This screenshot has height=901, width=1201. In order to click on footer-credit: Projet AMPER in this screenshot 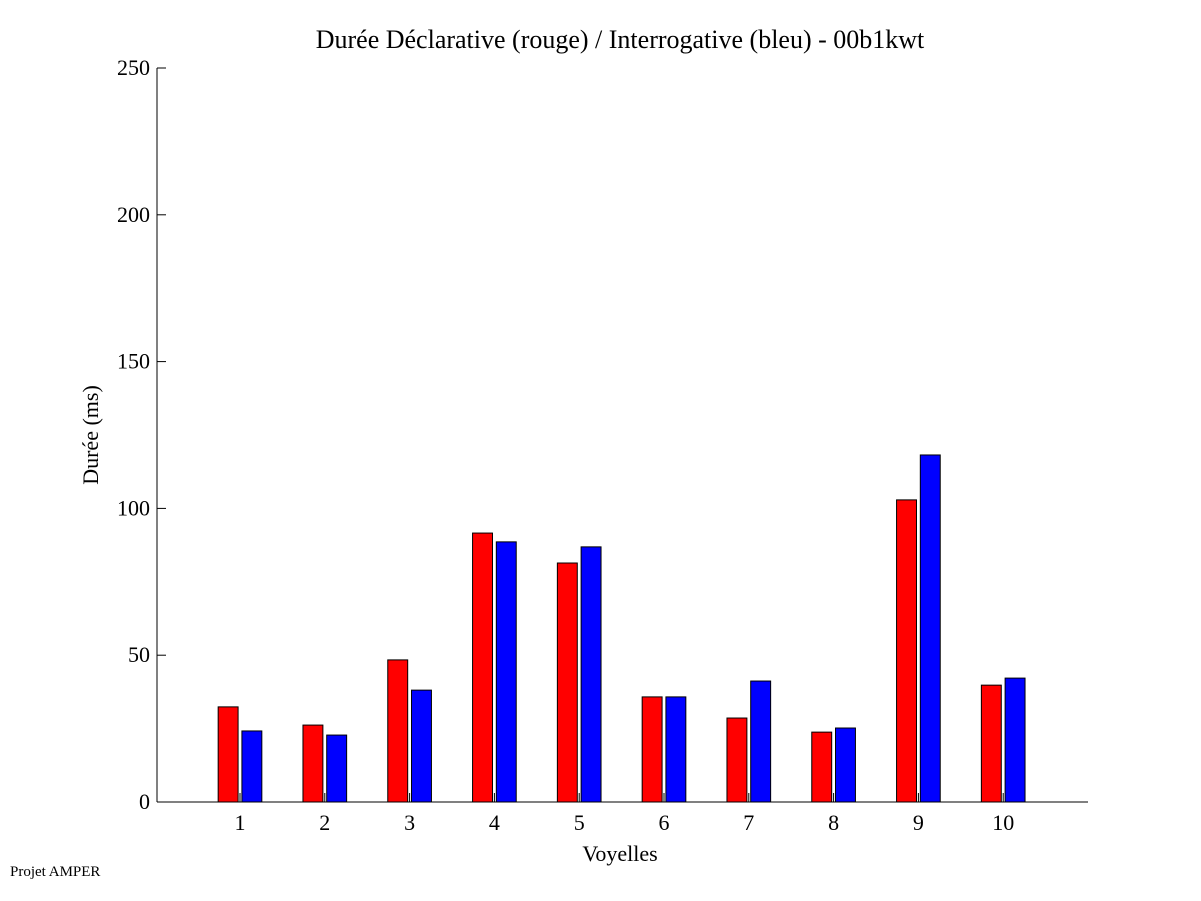, I will do `click(55, 872)`.